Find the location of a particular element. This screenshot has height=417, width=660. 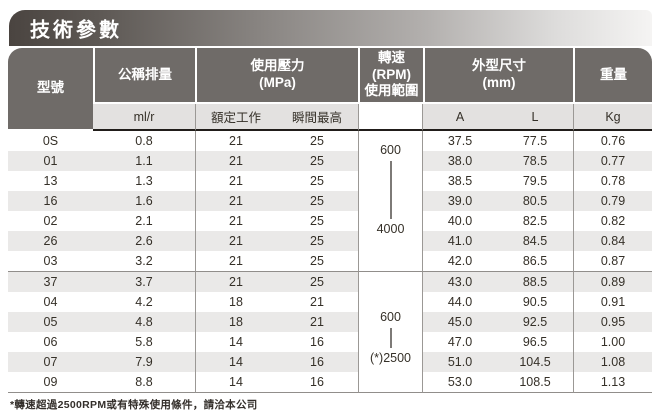

cell-model: 13 is located at coordinates (50, 181).